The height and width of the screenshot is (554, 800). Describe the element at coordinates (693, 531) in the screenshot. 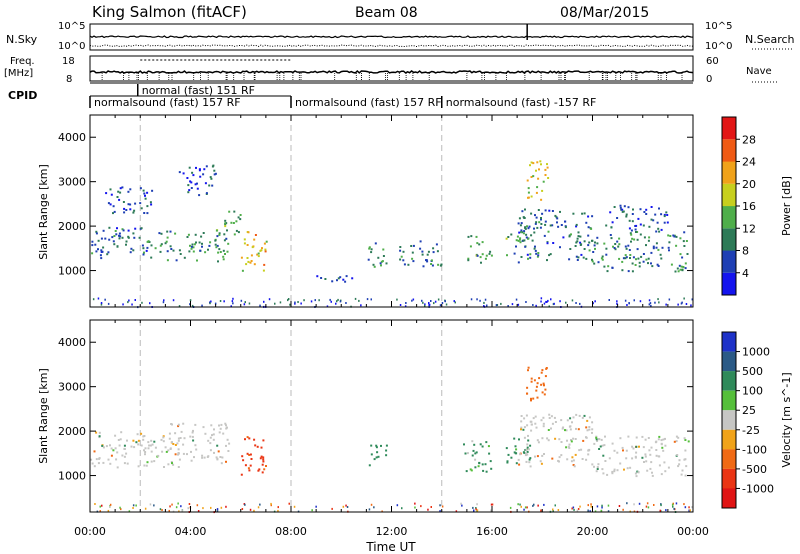

I see `x-tick-label: 00:00` at that location.